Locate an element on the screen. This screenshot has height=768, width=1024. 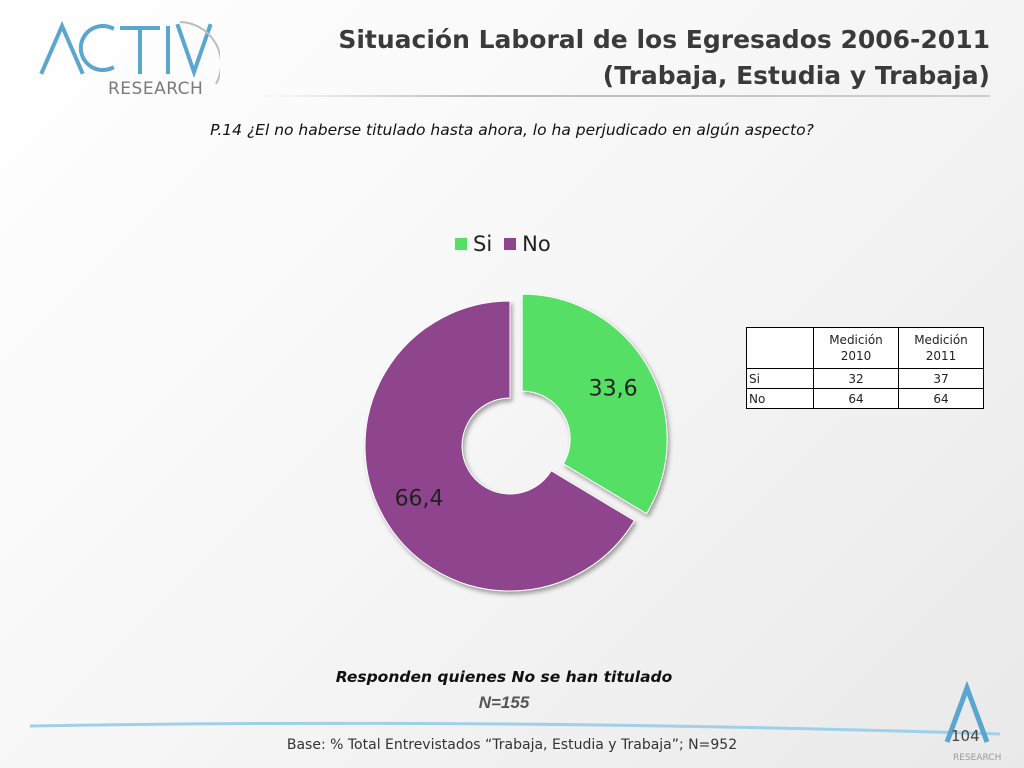
title-line-2: (Trabaja, Estudia y Trabaja) is located at coordinates (796, 75).